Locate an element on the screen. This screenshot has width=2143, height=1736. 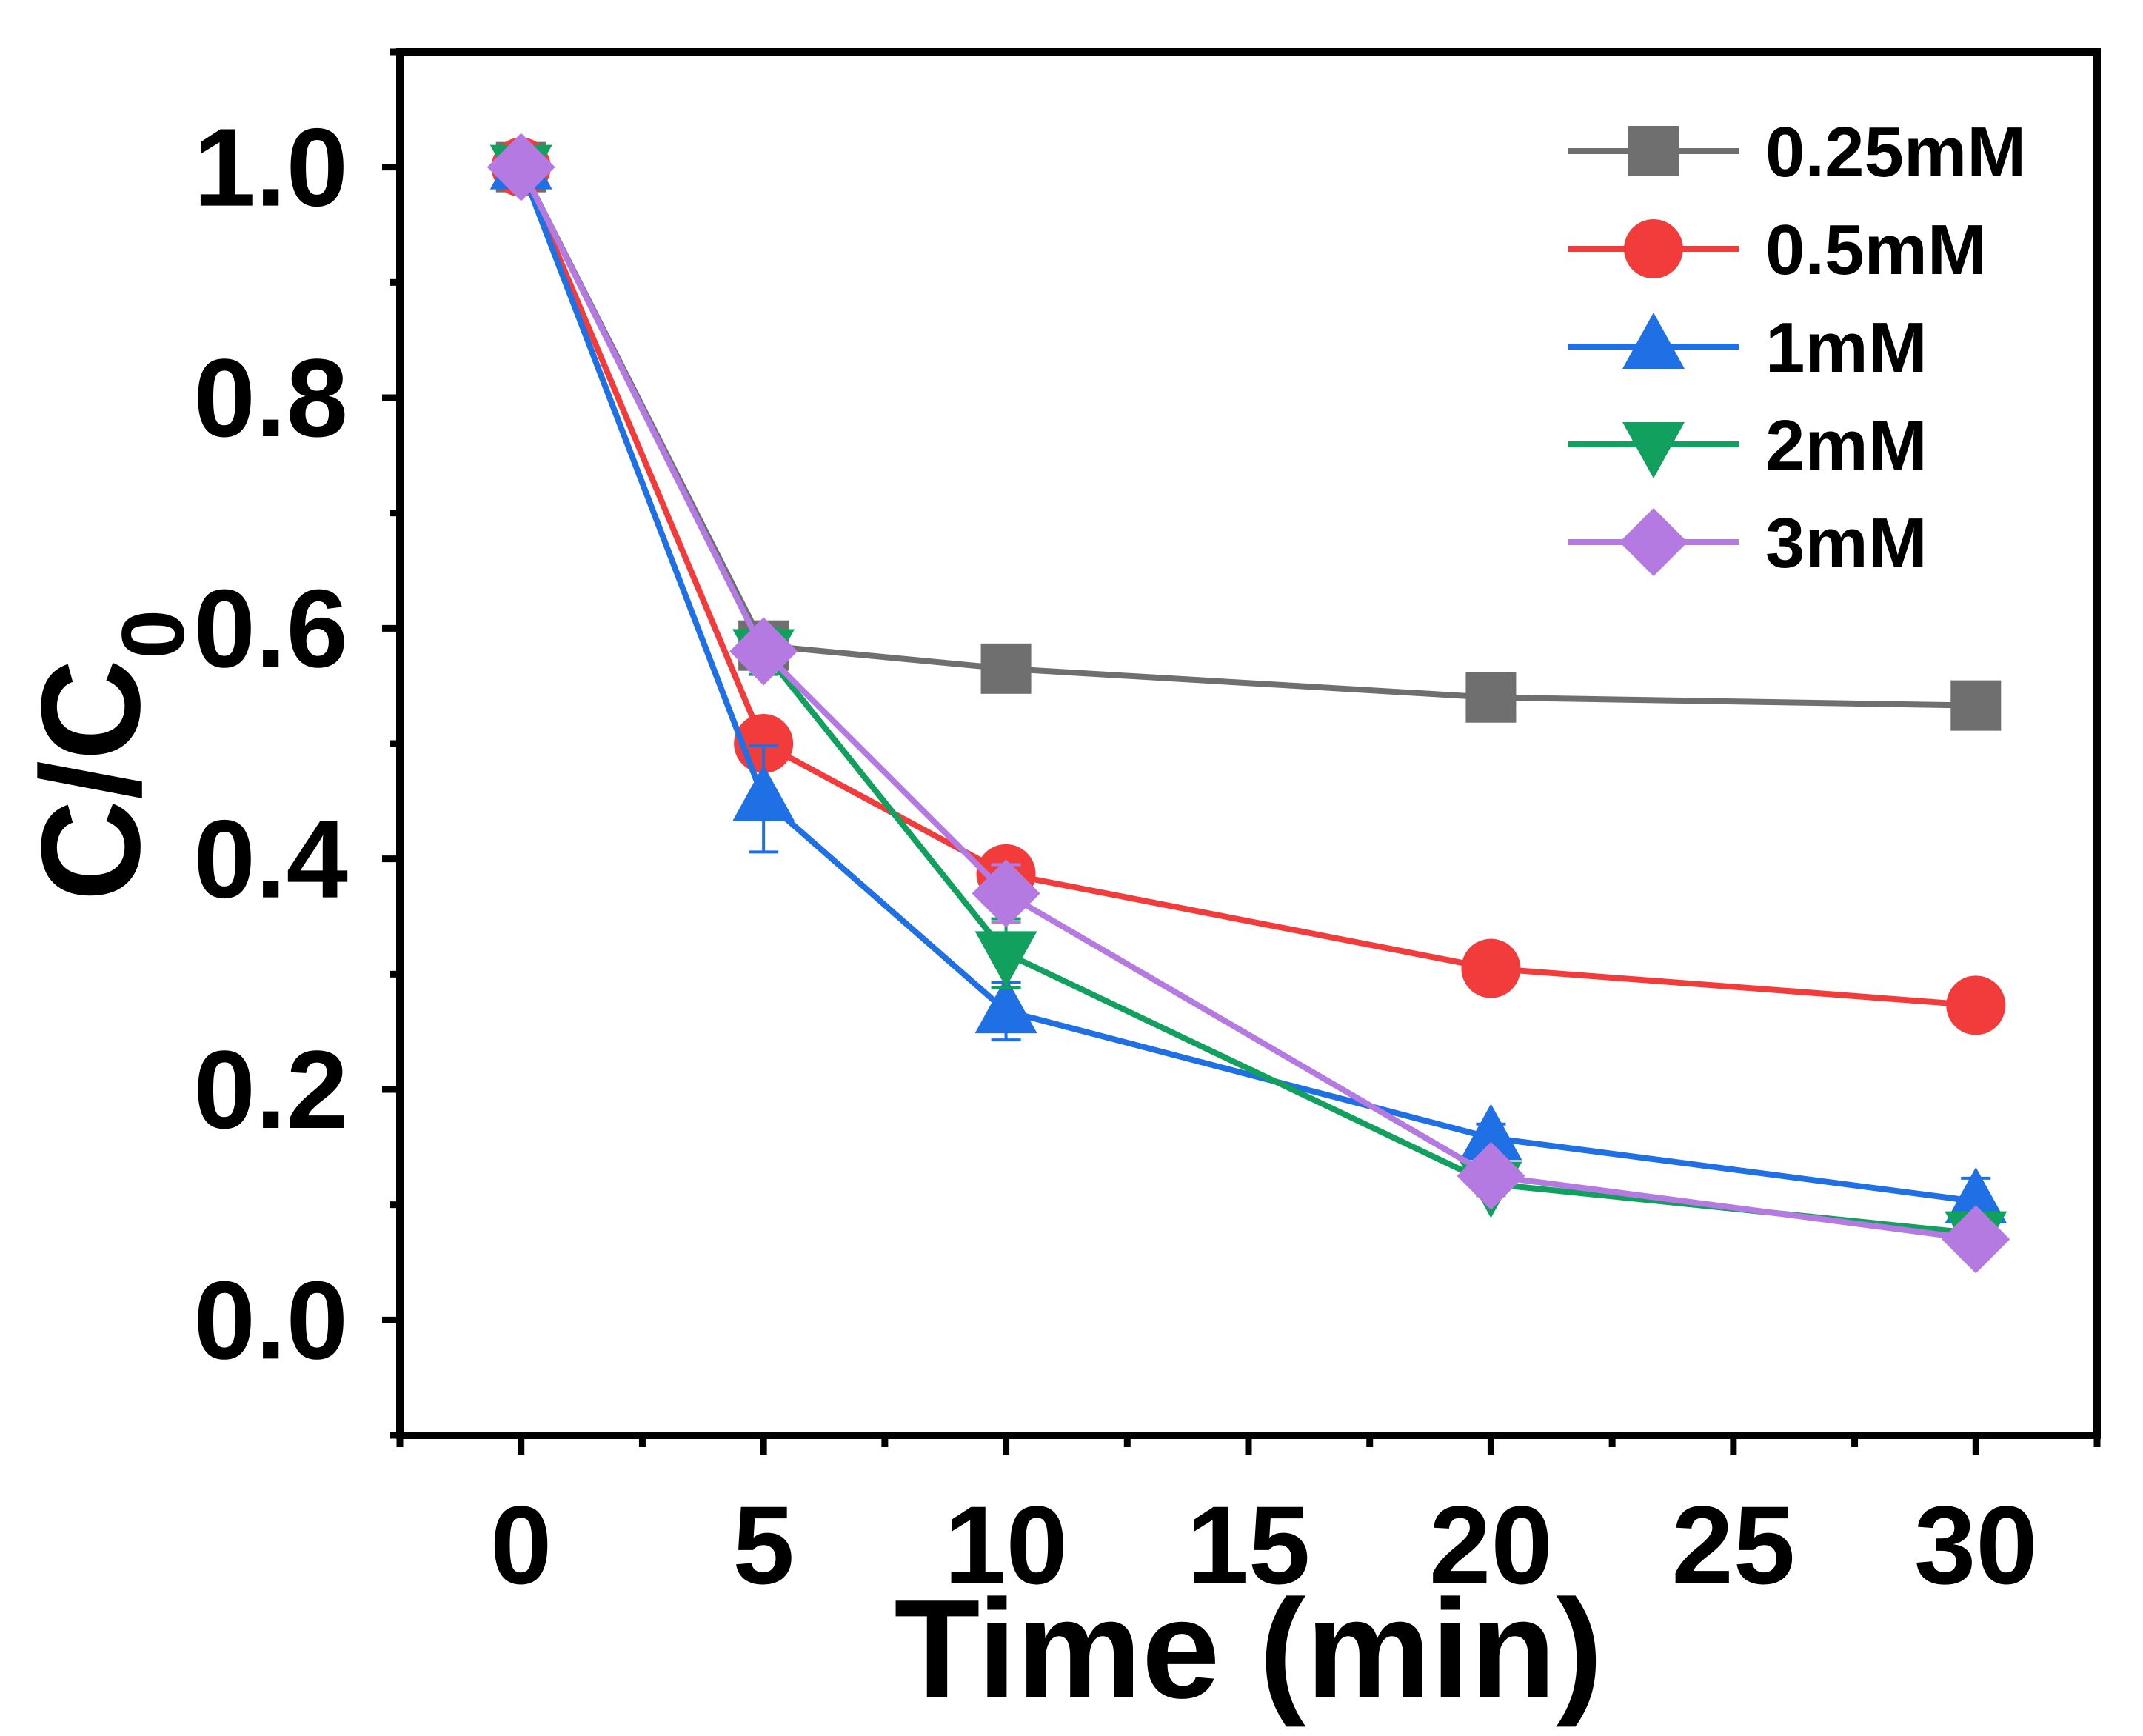
legend-label: 3mM is located at coordinates (1846, 543).